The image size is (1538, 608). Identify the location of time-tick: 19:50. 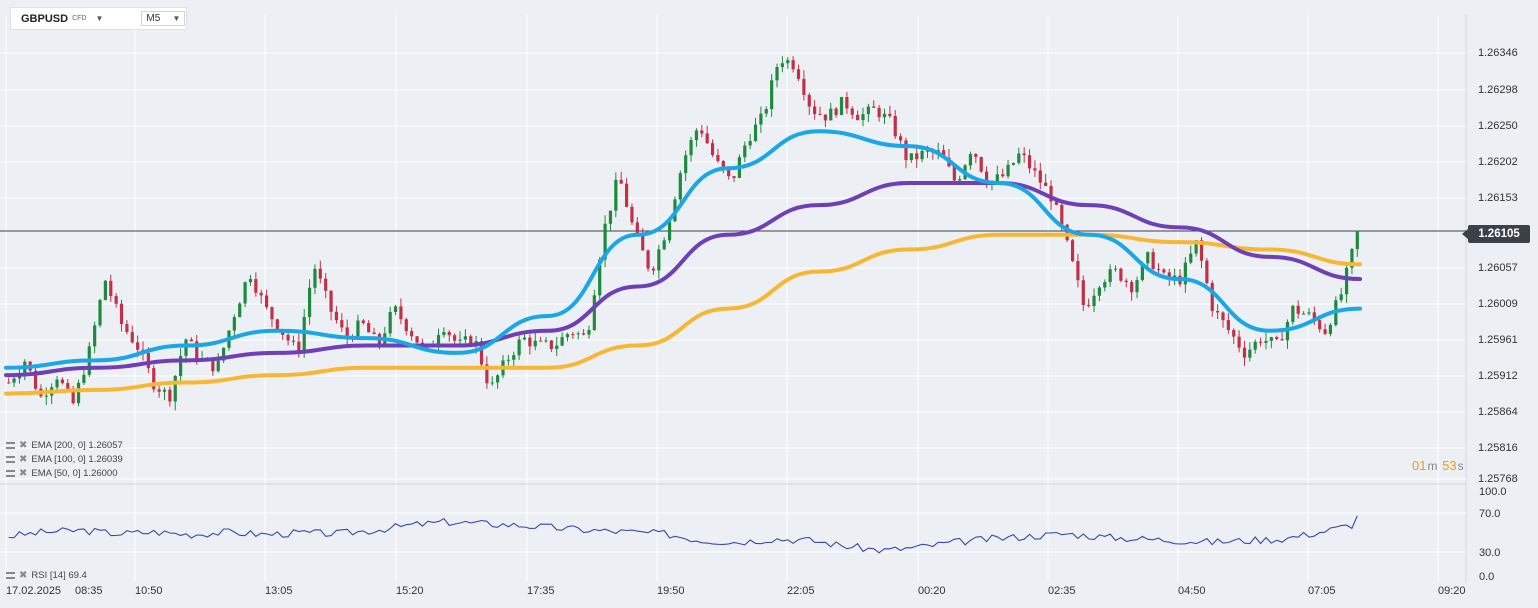
(671, 591).